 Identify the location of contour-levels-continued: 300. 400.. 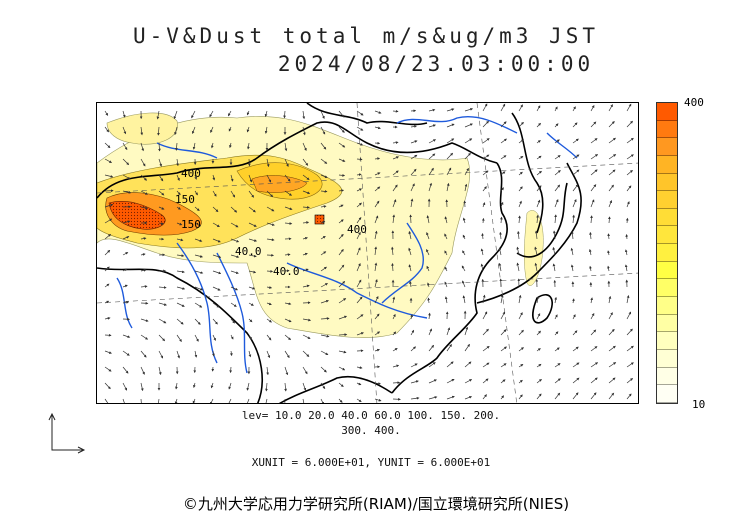
(371, 430).